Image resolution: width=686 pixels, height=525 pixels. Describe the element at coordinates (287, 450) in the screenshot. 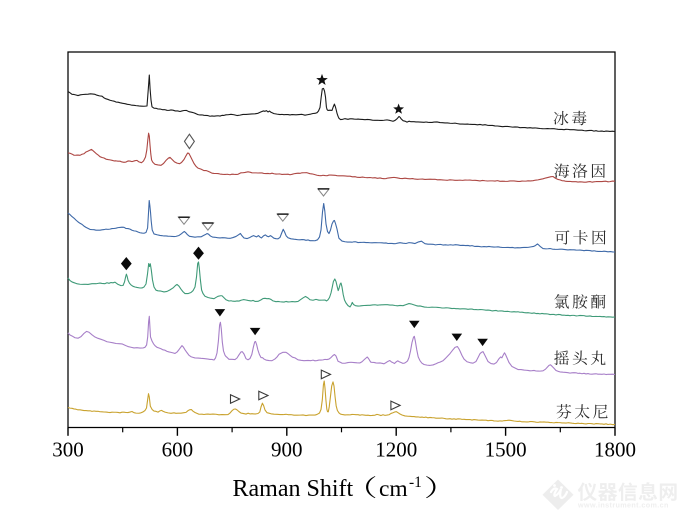

I see `svg-text: 900` at that location.